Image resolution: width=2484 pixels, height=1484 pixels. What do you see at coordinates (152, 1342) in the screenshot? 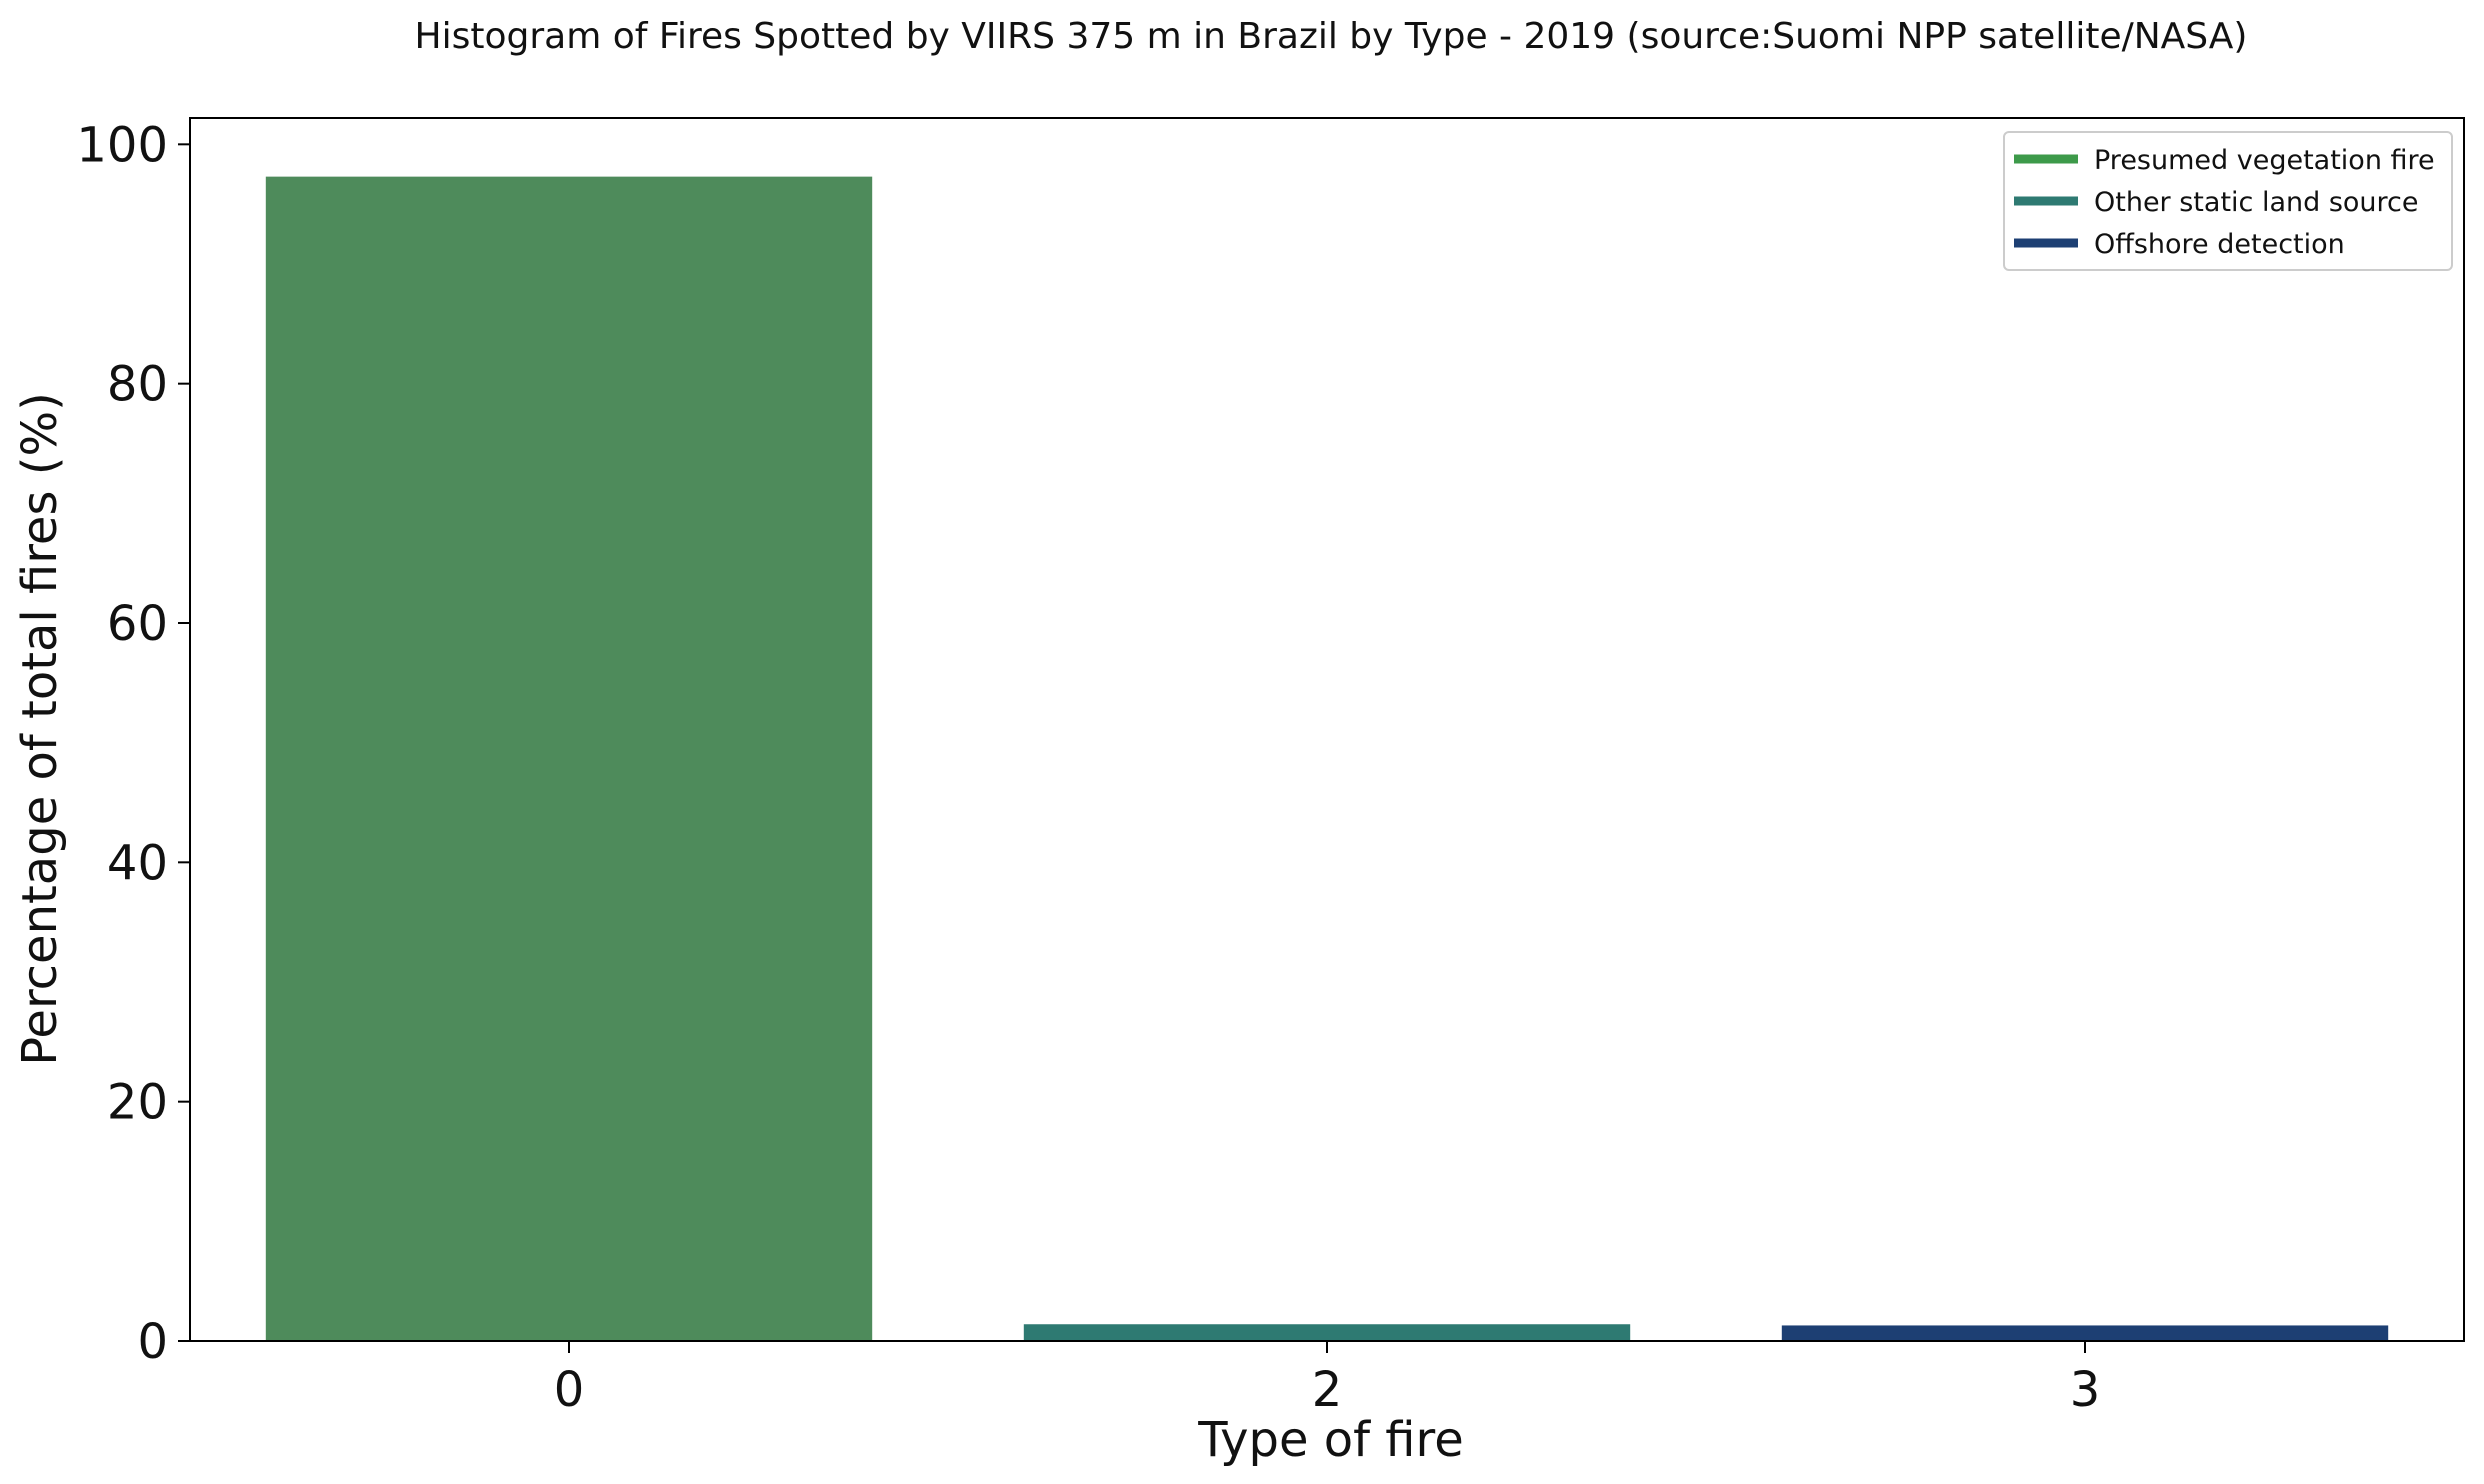
I see `y-tick-label: 0` at bounding box center [152, 1342].